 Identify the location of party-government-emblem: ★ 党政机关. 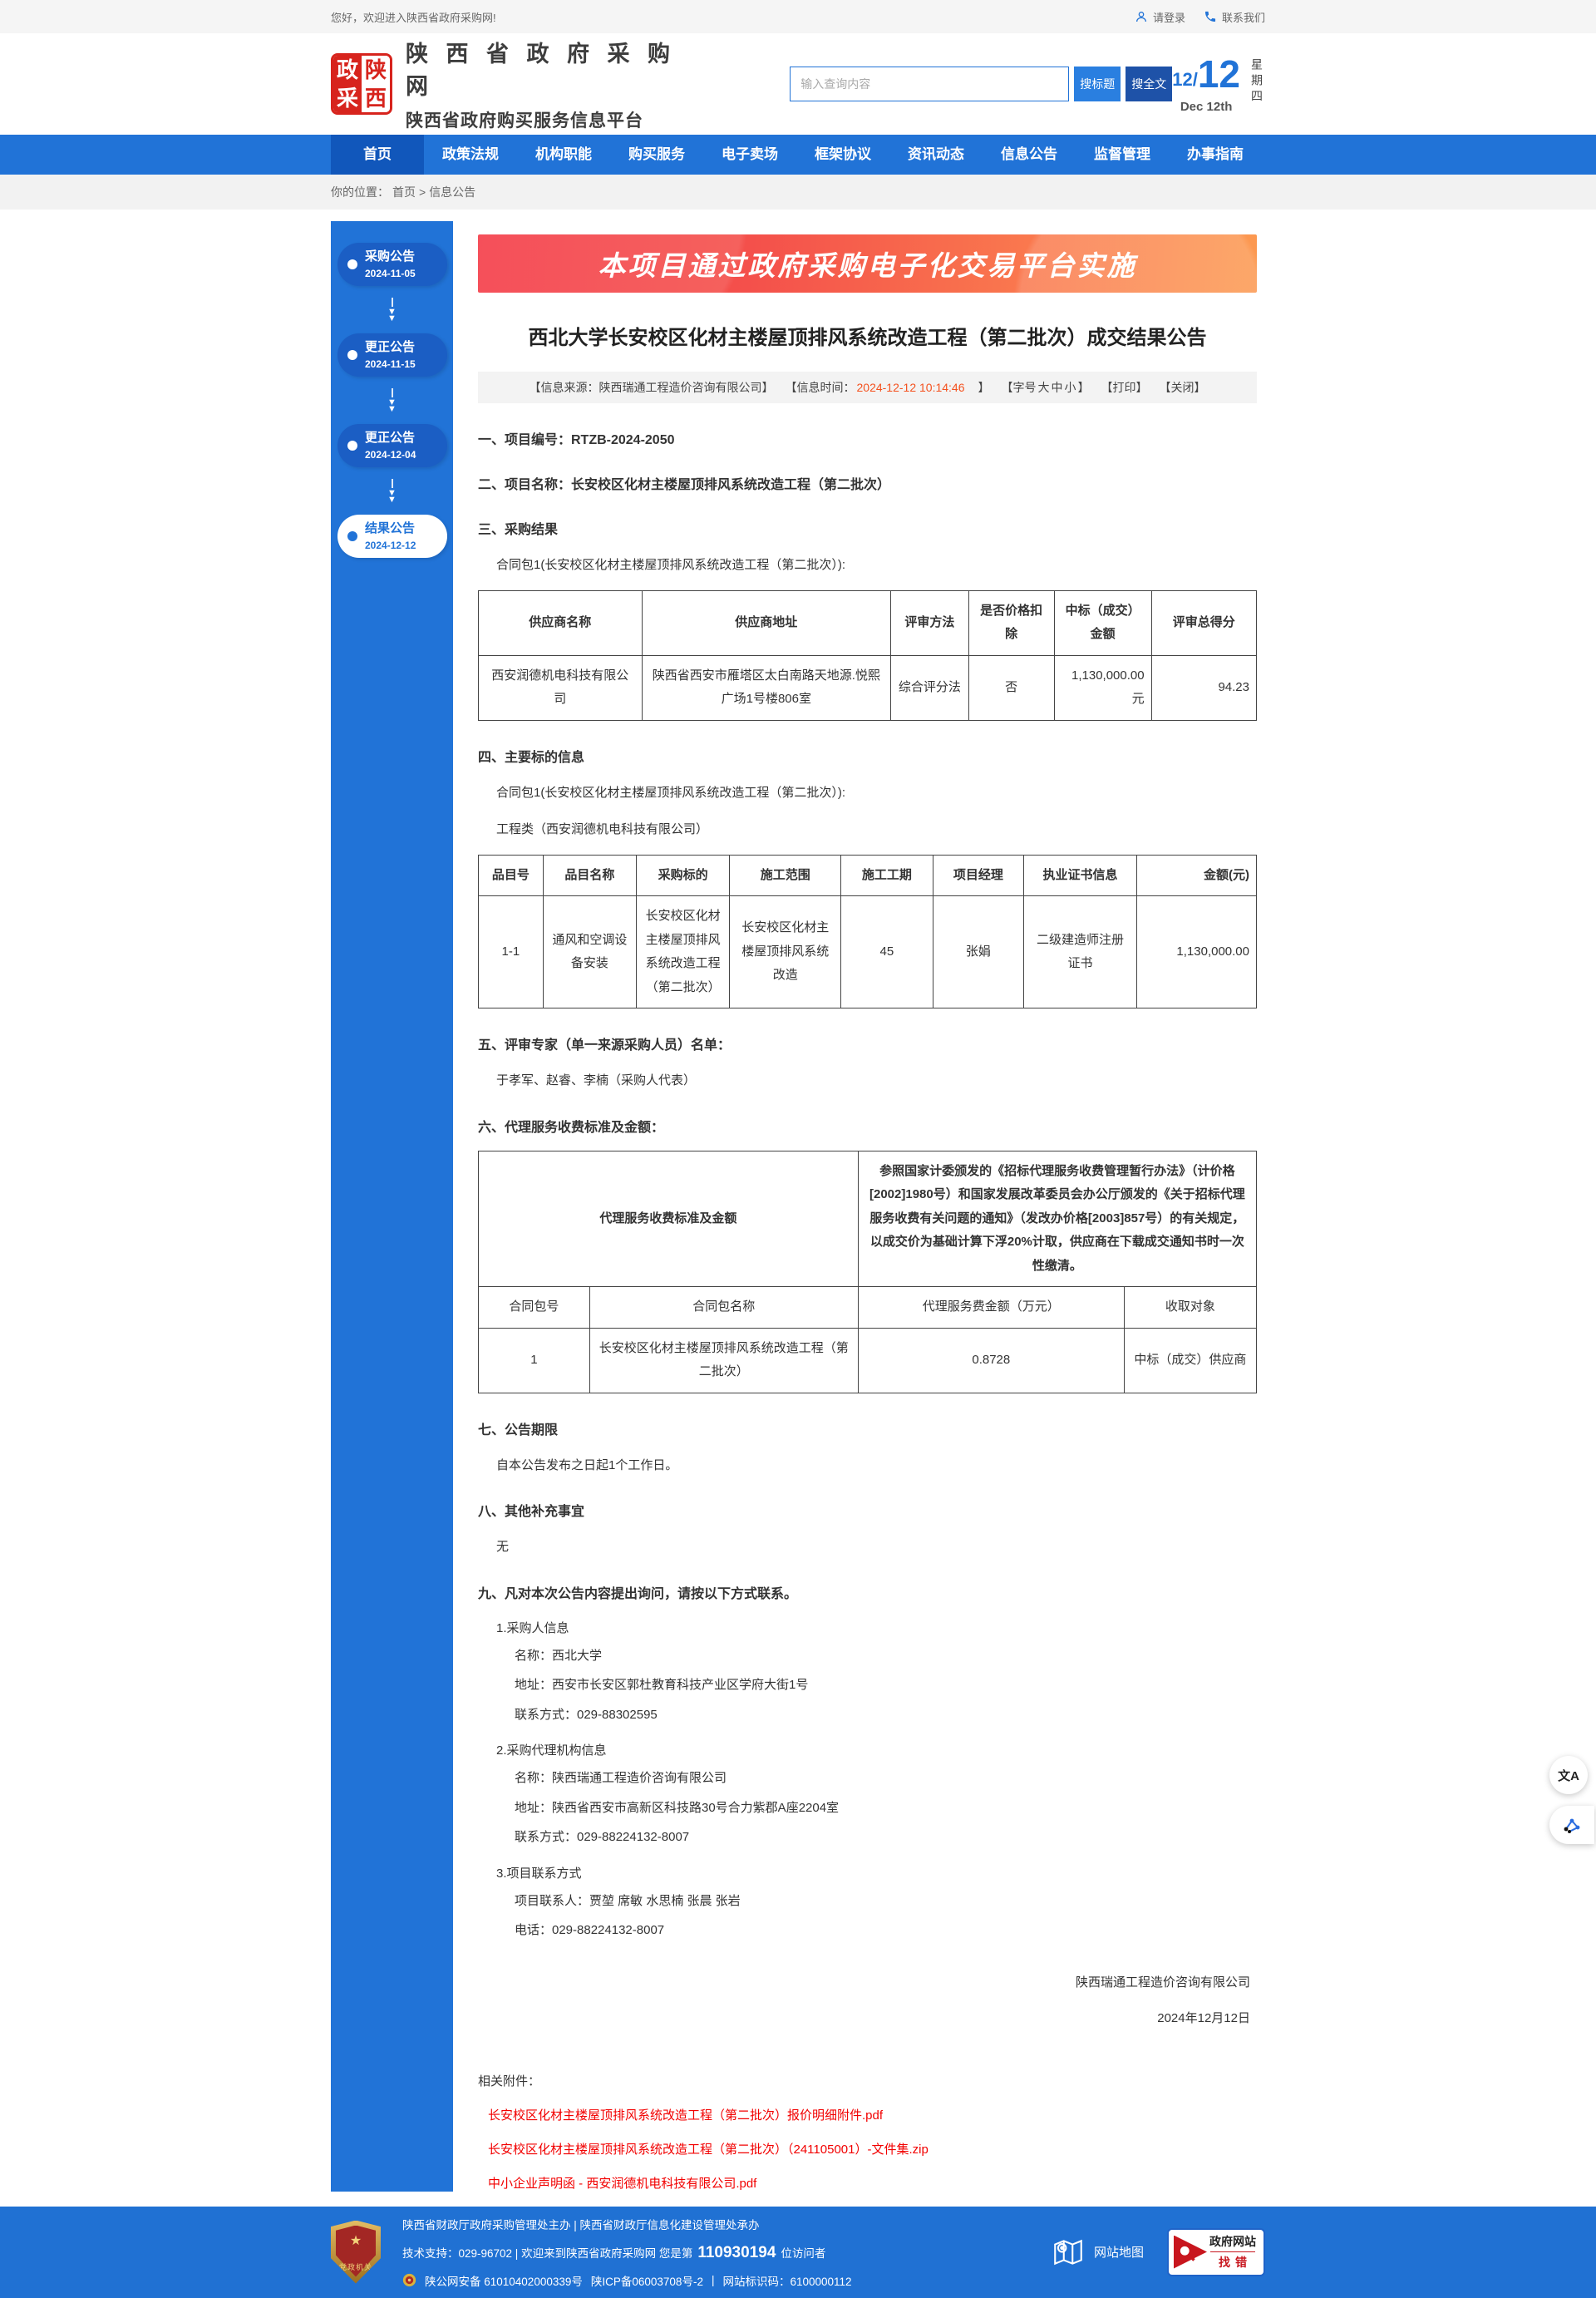
(356, 2252).